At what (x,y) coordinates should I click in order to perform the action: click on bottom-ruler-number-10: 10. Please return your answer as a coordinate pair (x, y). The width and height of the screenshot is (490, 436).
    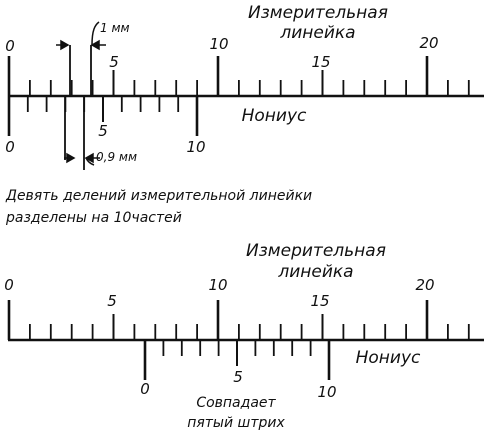
    Looking at the image, I should click on (217, 285).